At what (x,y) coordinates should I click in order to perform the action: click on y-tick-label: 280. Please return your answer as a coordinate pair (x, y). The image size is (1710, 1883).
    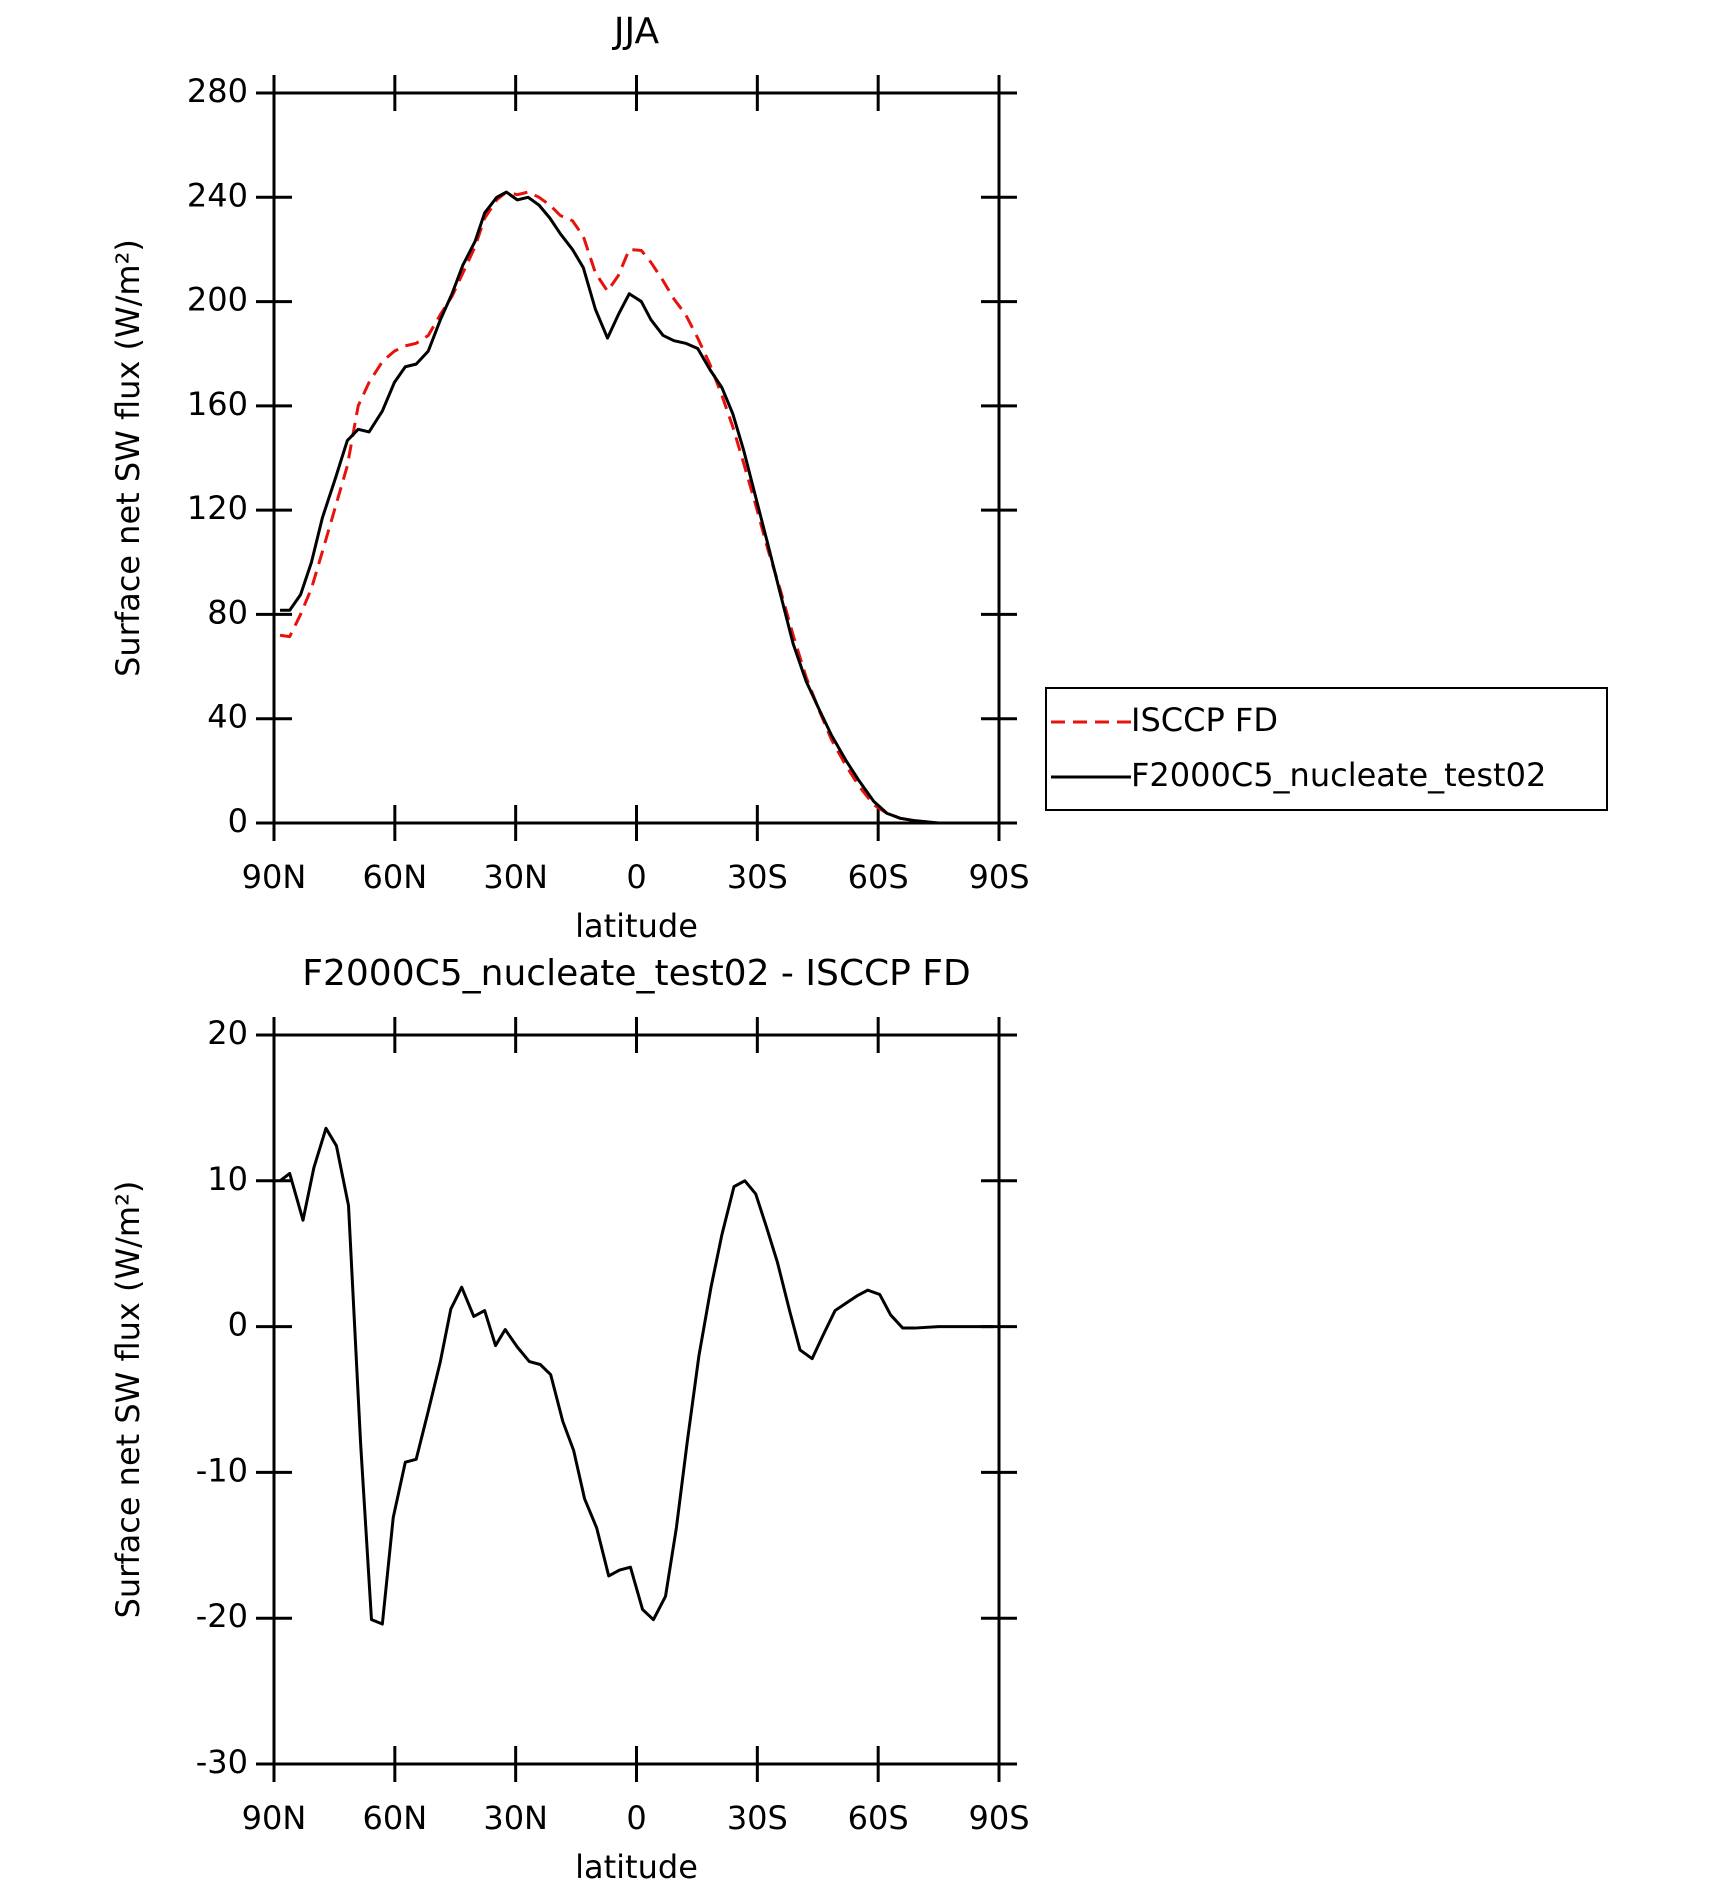
    Looking at the image, I should click on (217, 91).